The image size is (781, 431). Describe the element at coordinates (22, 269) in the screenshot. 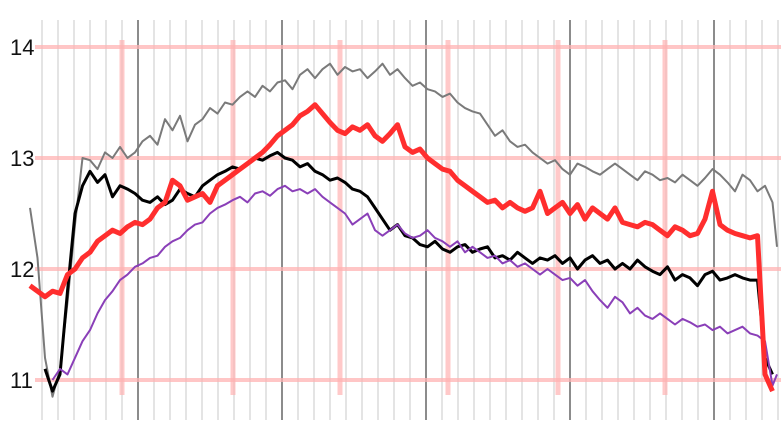

I see `y-tick-label: 12` at that location.